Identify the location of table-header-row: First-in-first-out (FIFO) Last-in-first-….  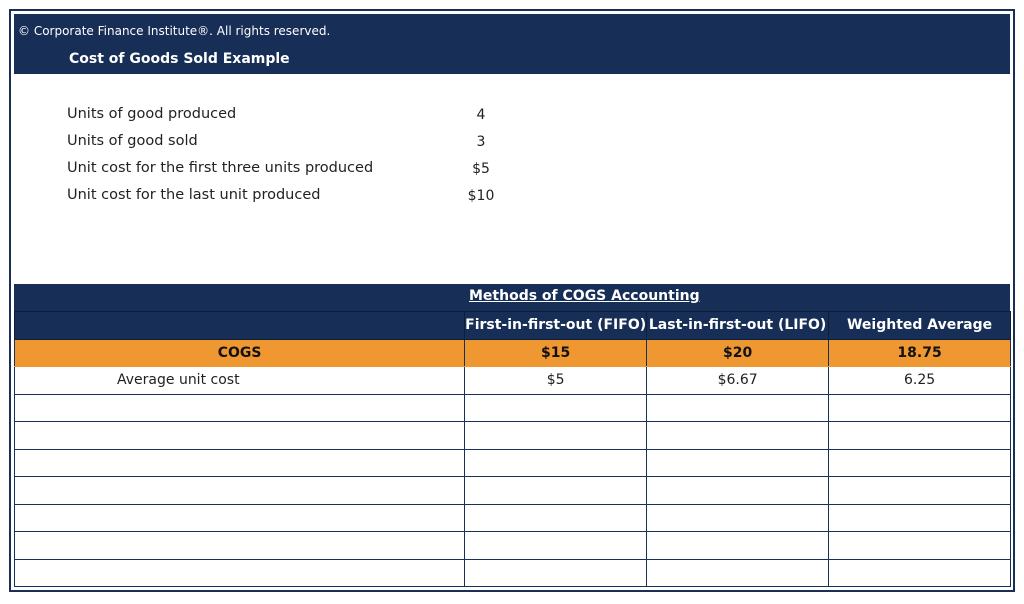
(512, 325).